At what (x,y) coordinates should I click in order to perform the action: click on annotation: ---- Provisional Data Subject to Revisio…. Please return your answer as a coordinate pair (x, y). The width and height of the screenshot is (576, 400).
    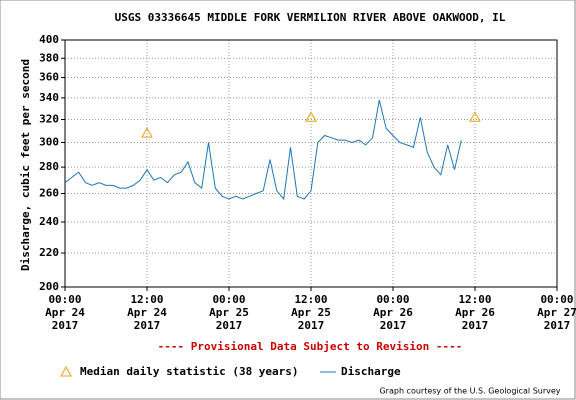
    Looking at the image, I should click on (310, 346).